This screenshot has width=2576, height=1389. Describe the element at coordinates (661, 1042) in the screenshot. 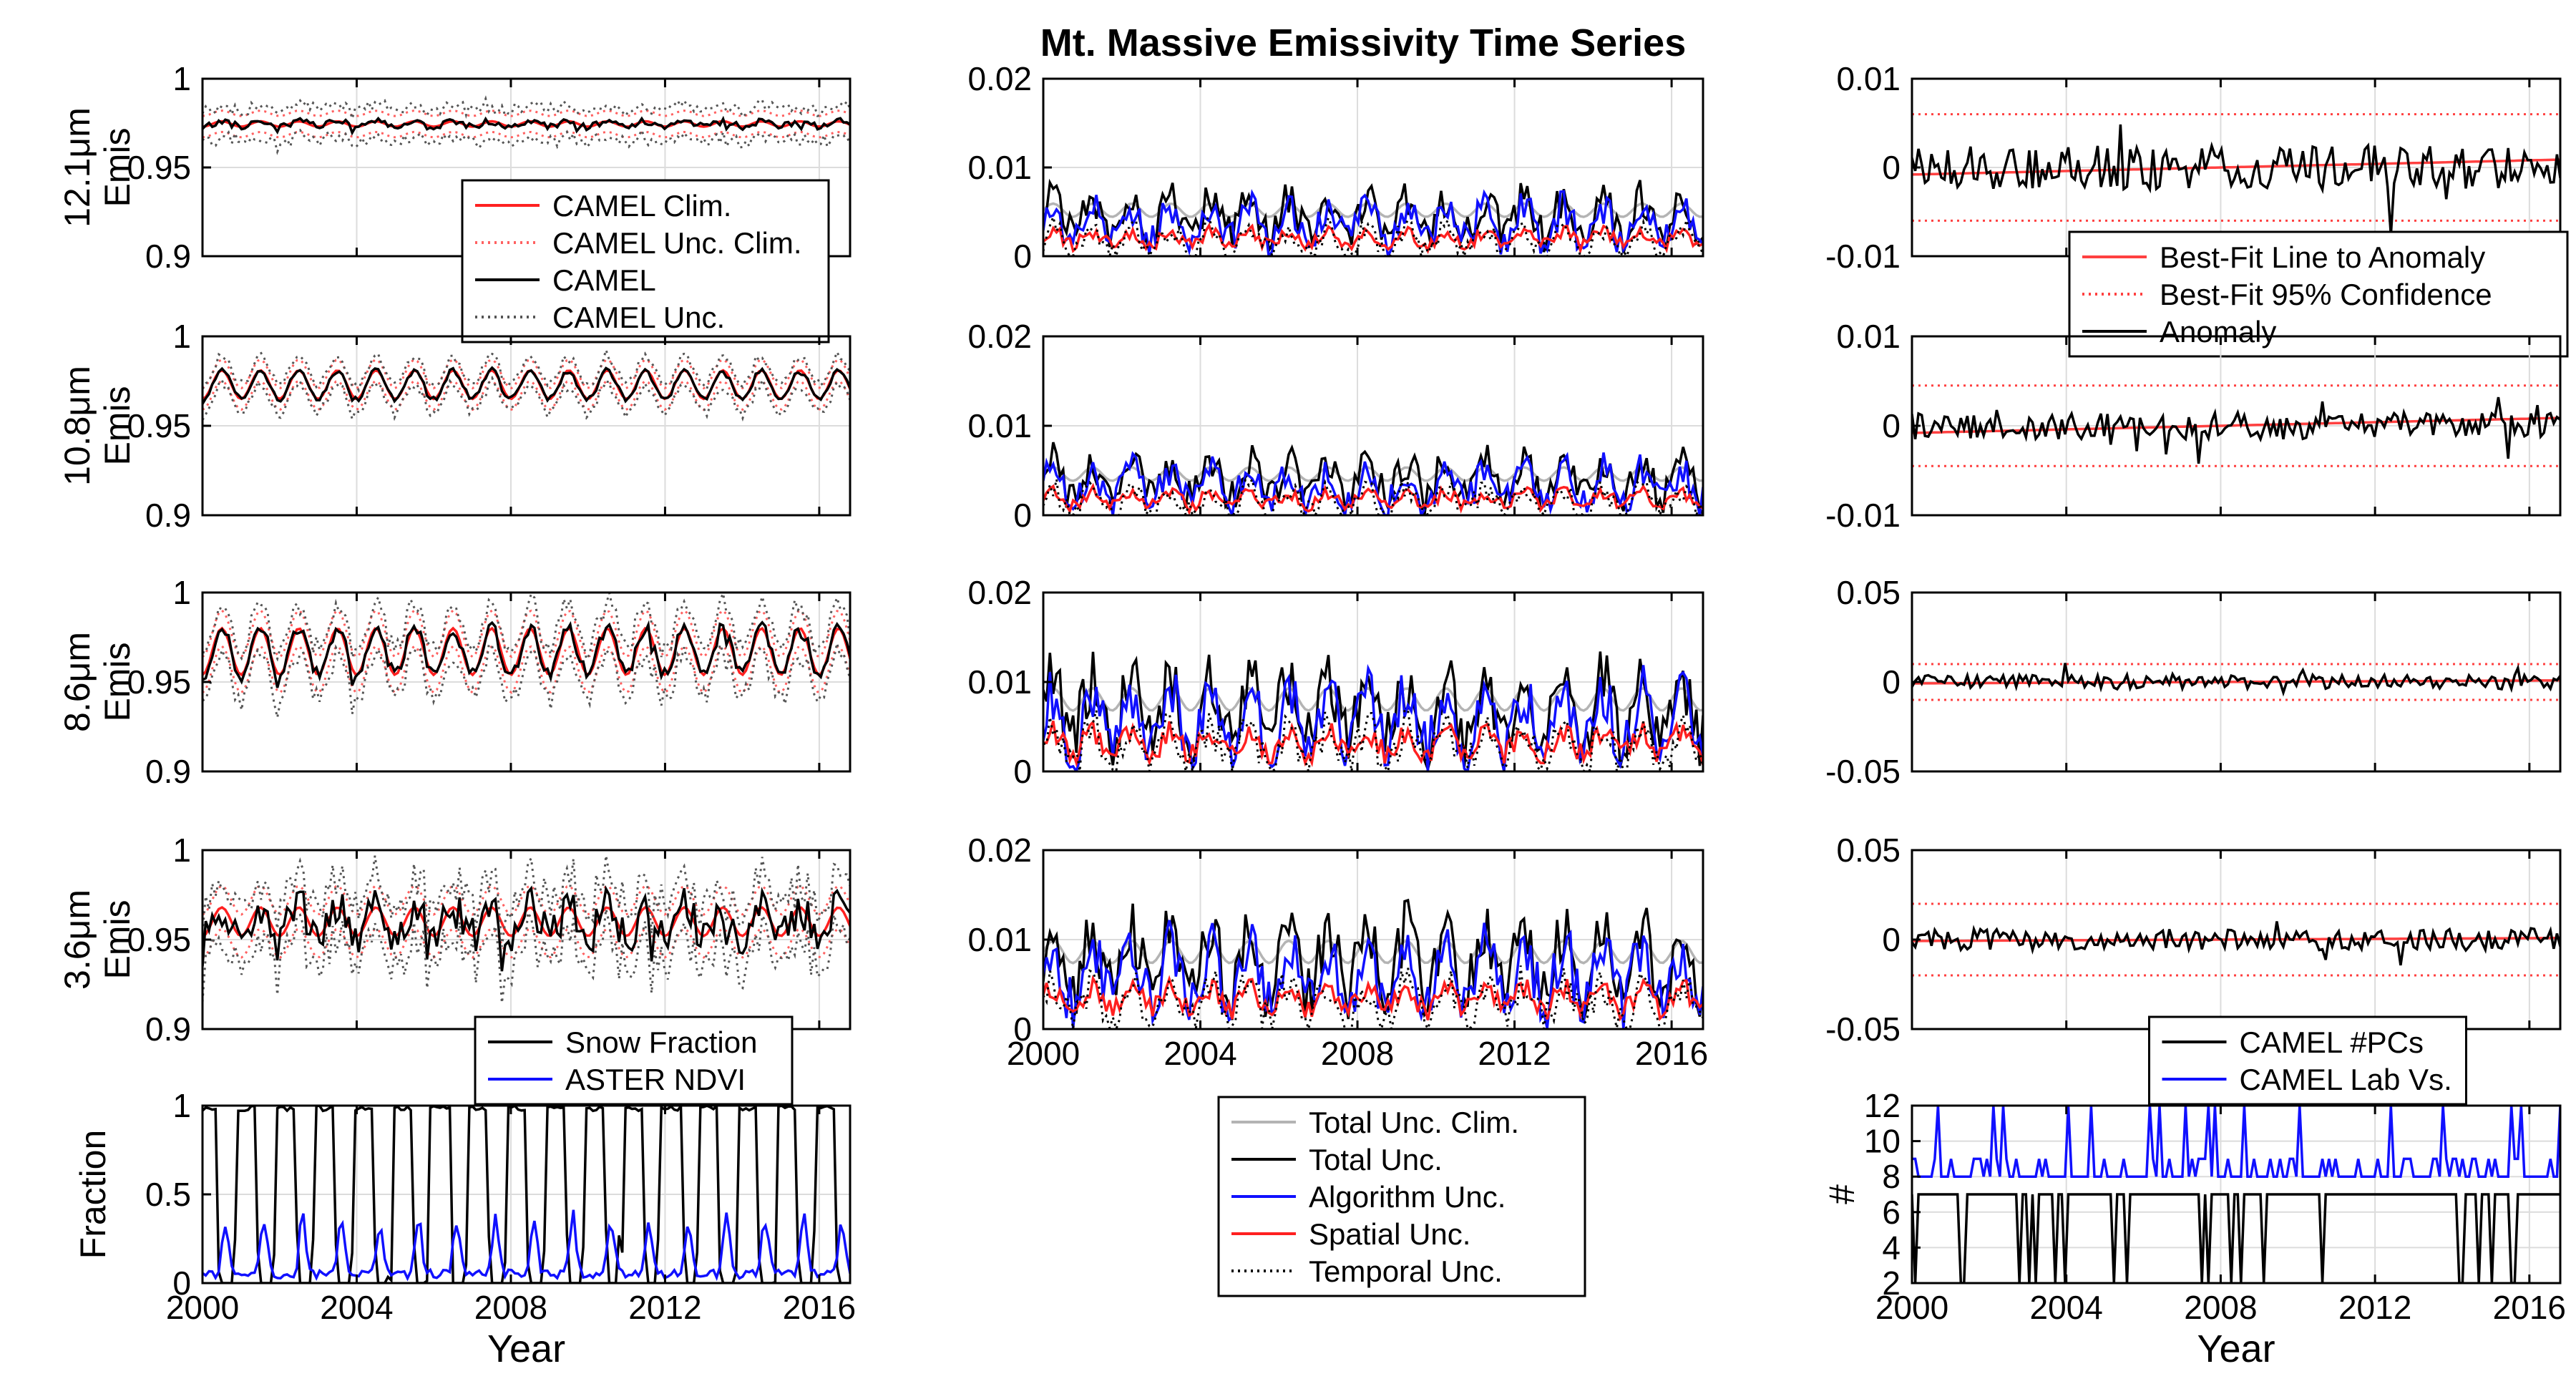

I see `legend-label: Snow Fraction` at that location.